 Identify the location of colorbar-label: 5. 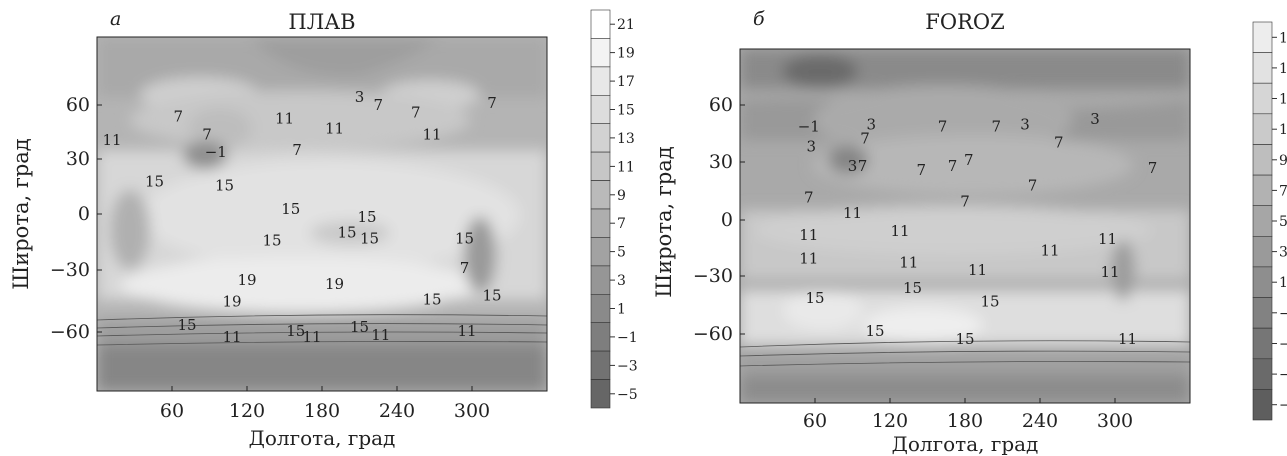
(1283, 222).